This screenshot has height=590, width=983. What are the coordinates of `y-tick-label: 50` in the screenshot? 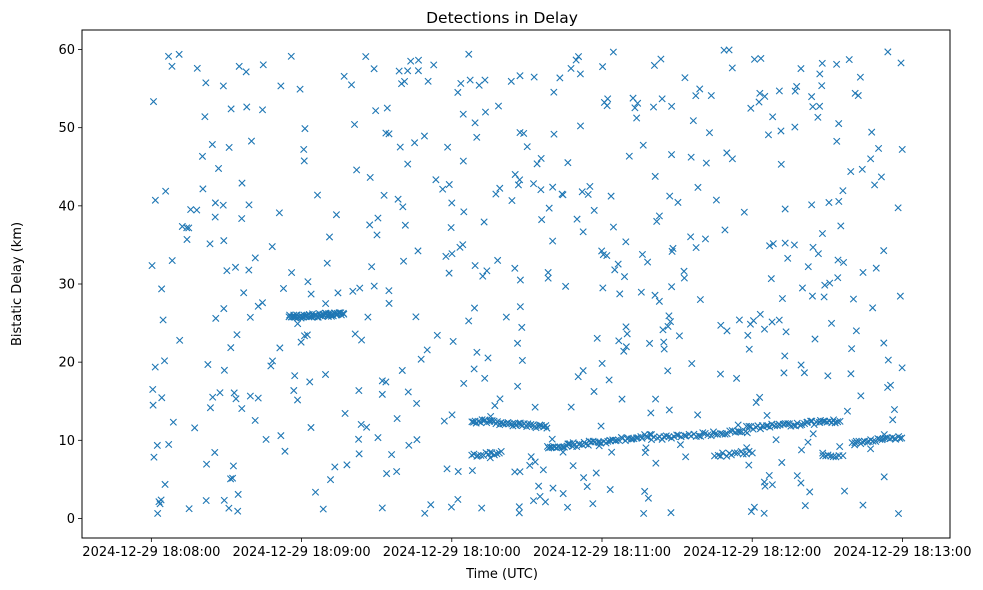 It's located at (66, 128).